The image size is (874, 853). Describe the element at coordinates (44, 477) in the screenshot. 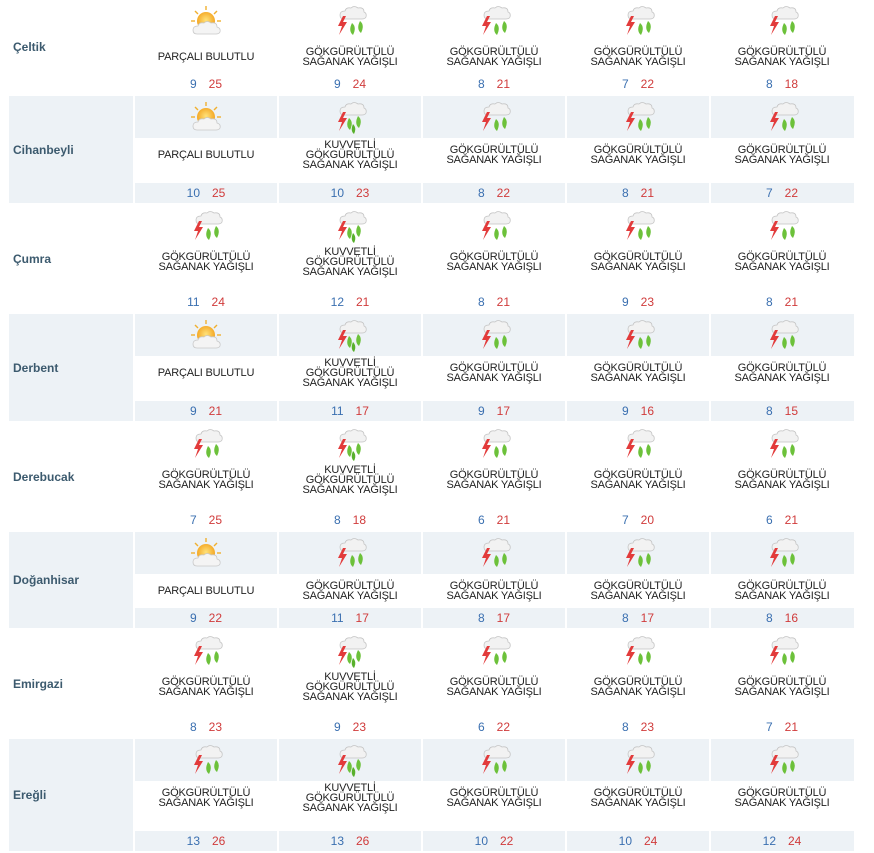

I see `city-name: Derebucak` at that location.